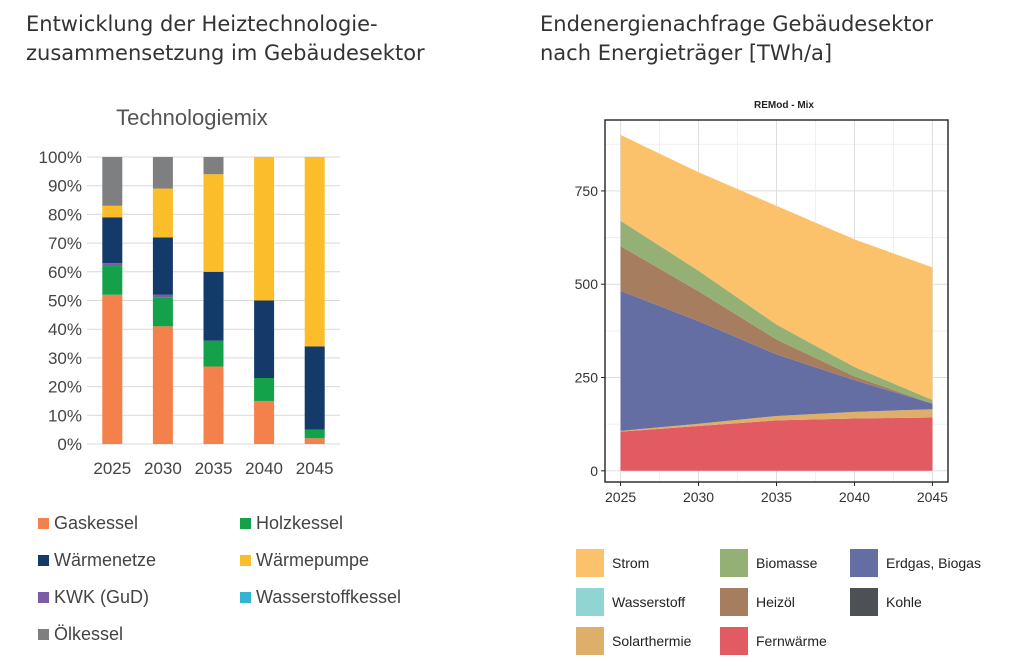 Image resolution: width=1024 pixels, height=666 pixels. I want to click on bar-legend-label: Wärmenetze, so click(105, 560).